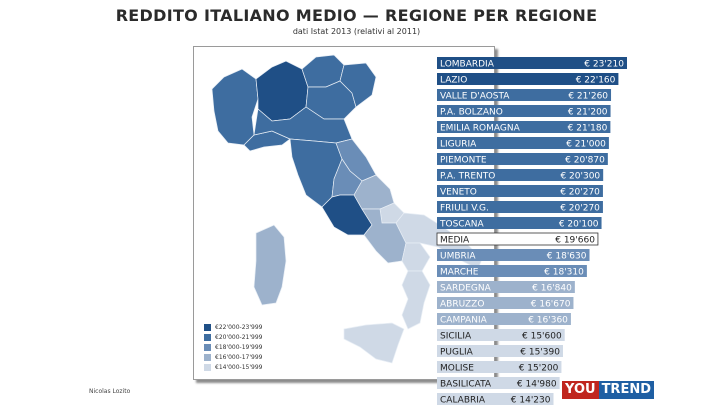 The width and height of the screenshot is (720, 405). What do you see at coordinates (461, 225) in the screenshot?
I see `bar-category-label: TOSCANA` at bounding box center [461, 225].